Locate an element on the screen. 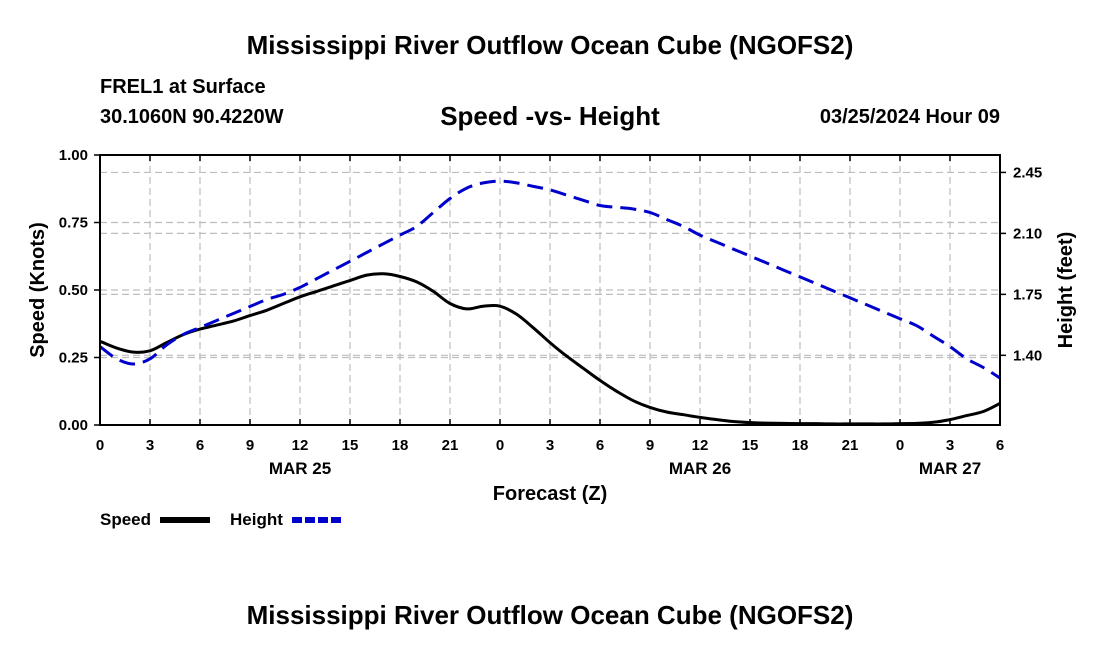  y-tick-label: 0.50 is located at coordinates (73, 290).